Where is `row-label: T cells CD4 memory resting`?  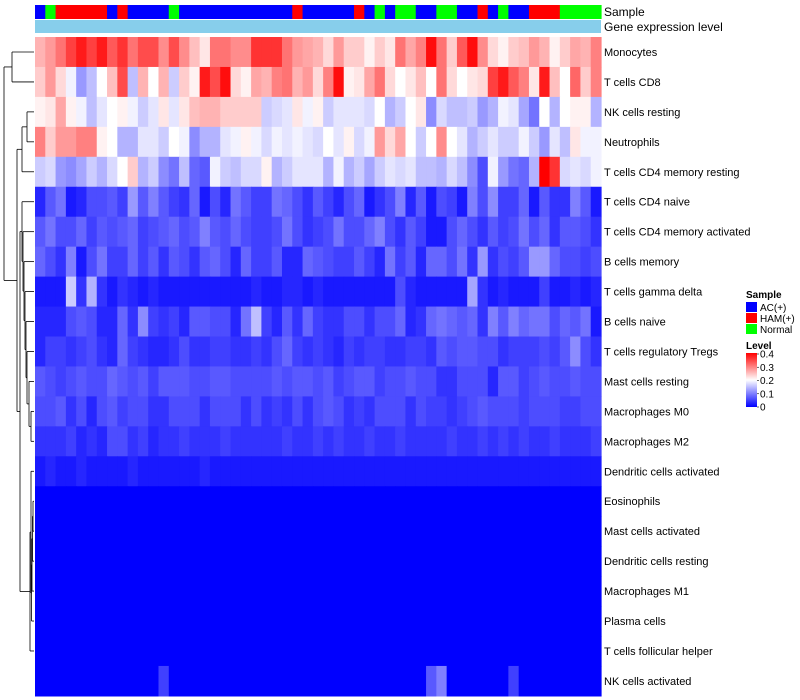 row-label: T cells CD4 memory resting is located at coordinates (672, 173).